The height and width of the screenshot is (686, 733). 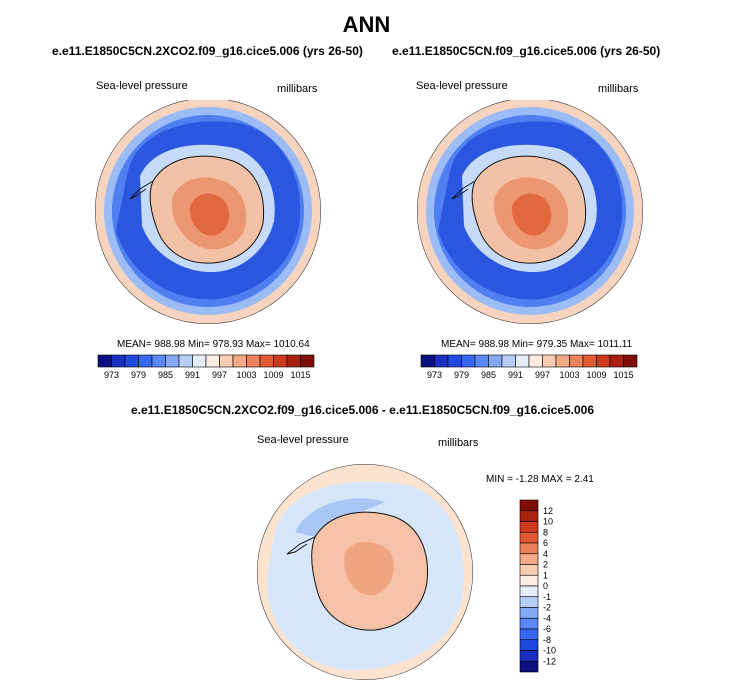 What do you see at coordinates (458, 443) in the screenshot?
I see `diff-units-label: millibars` at bounding box center [458, 443].